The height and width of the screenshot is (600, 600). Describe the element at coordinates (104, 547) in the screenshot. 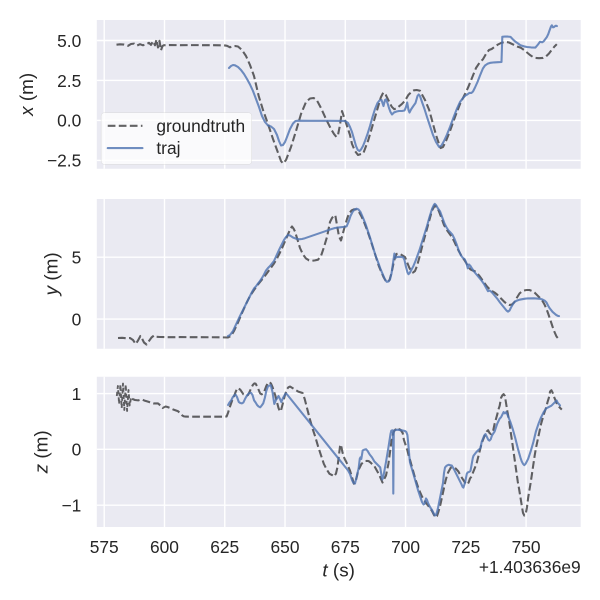

I see `svg-text: 575` at that location.